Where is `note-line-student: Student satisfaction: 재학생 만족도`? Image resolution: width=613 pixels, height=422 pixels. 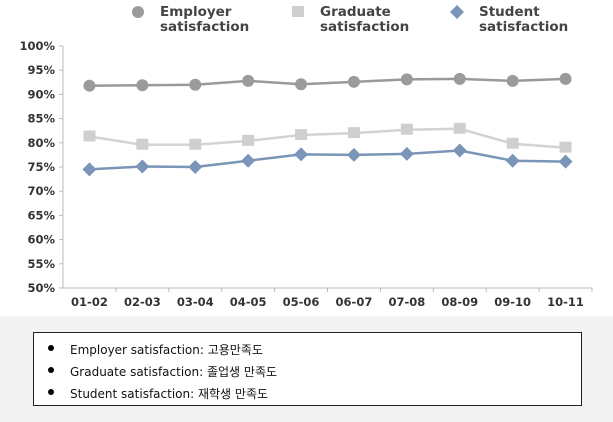
note-line-student: Student satisfaction: 재학생 만족도 is located at coordinates (158, 393).